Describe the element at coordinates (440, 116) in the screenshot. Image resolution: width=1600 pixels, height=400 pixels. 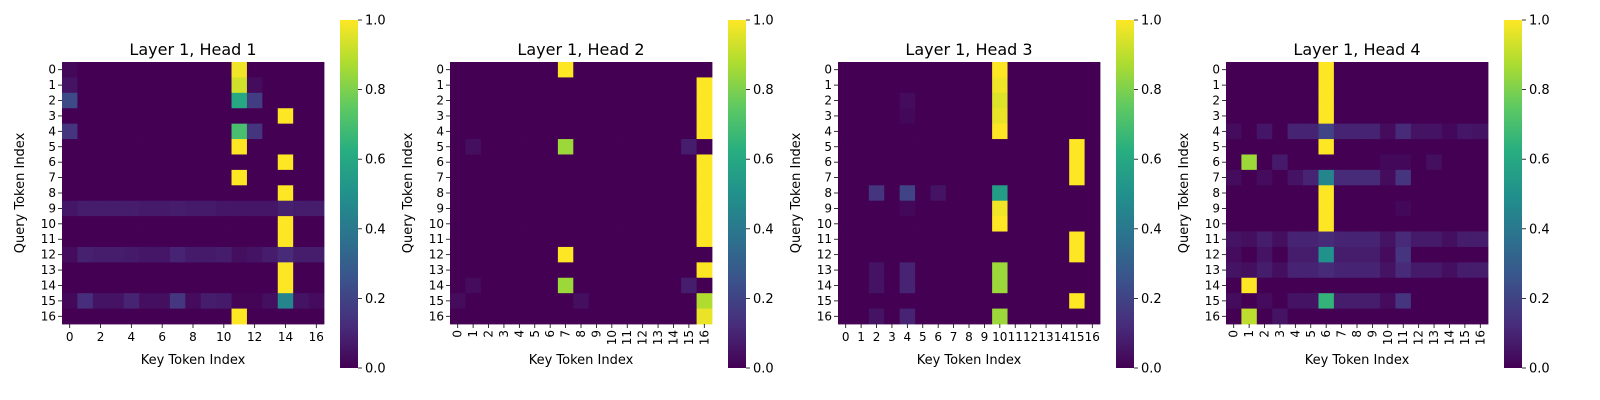
I see `y-tick-label: 3` at that location.